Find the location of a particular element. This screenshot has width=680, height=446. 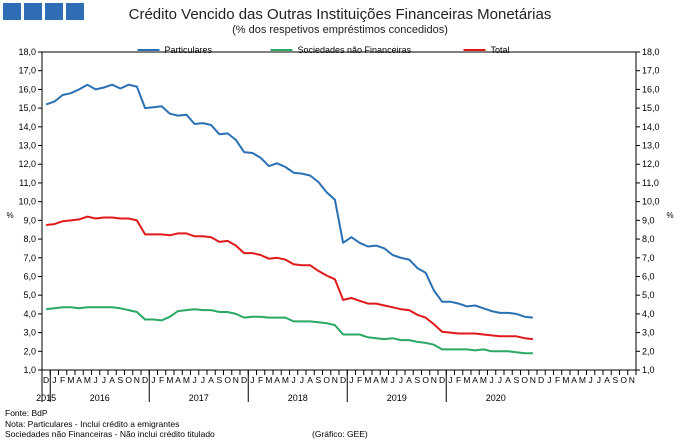

y-tick-label-right: 10,0 is located at coordinates (651, 202).